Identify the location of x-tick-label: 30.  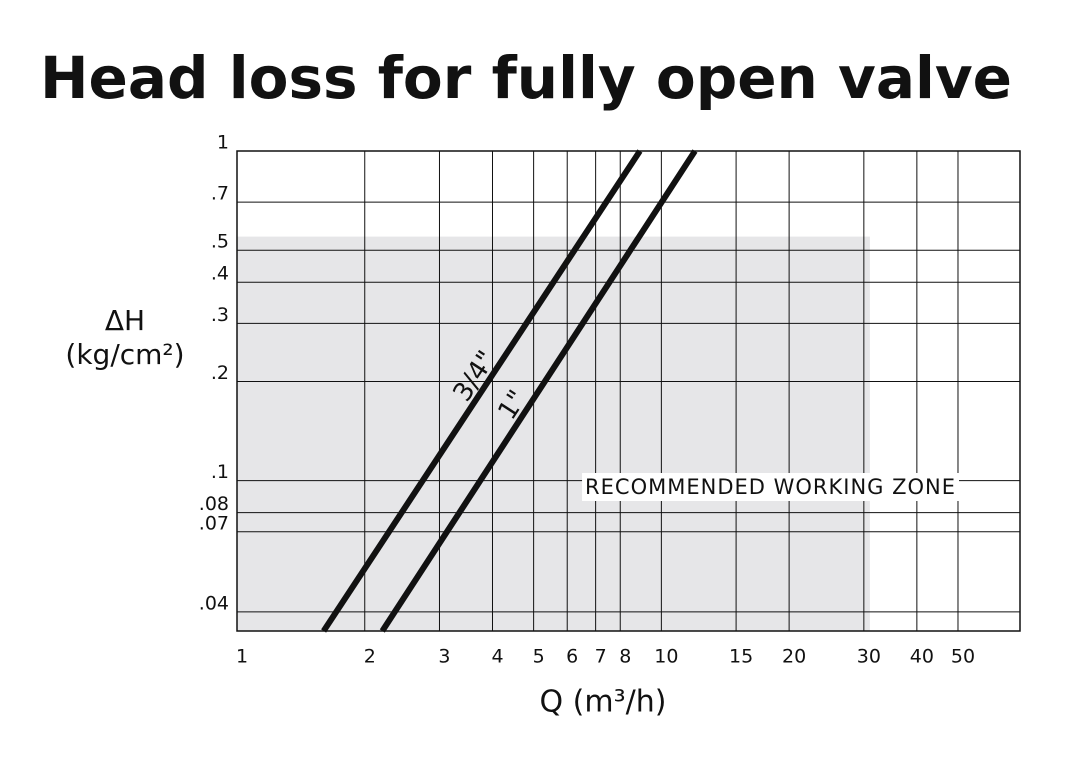
(869, 657).